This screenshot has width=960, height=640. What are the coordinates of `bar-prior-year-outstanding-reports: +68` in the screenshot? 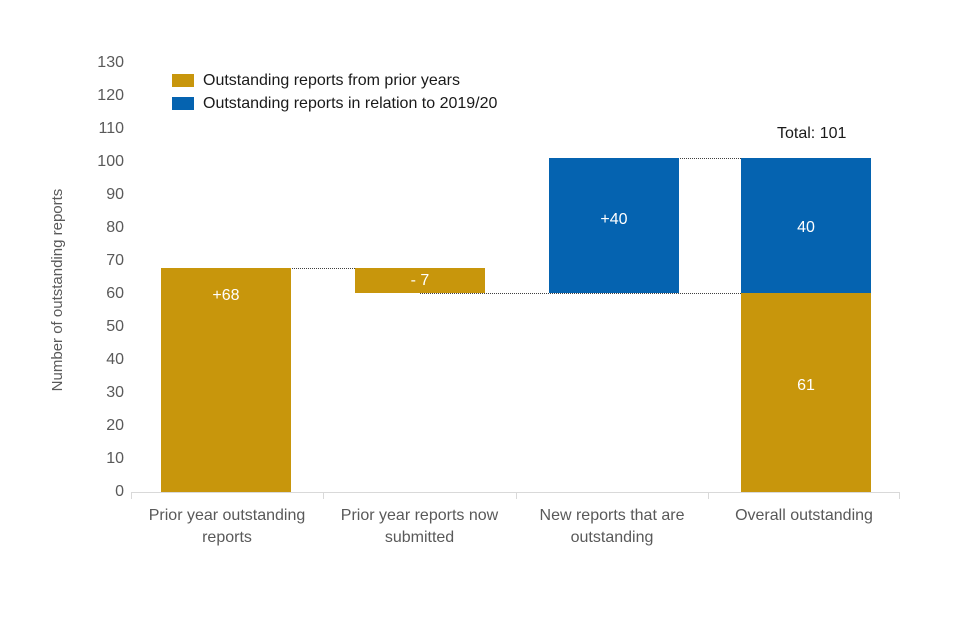 It's located at (226, 380).